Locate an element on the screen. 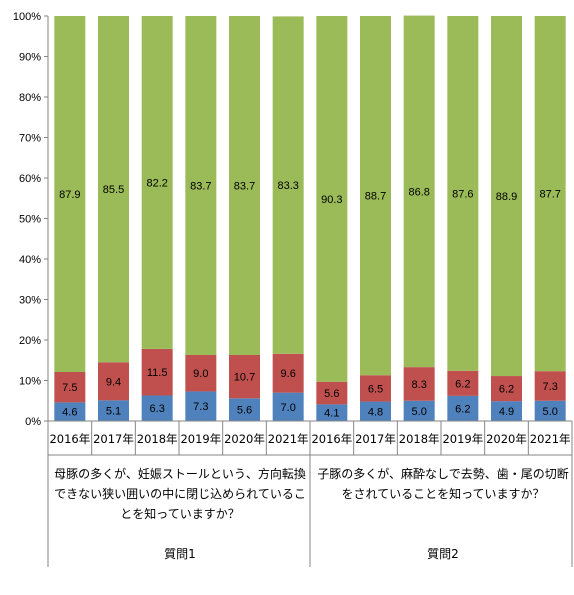  data-label: 86.8 is located at coordinates (418, 192).